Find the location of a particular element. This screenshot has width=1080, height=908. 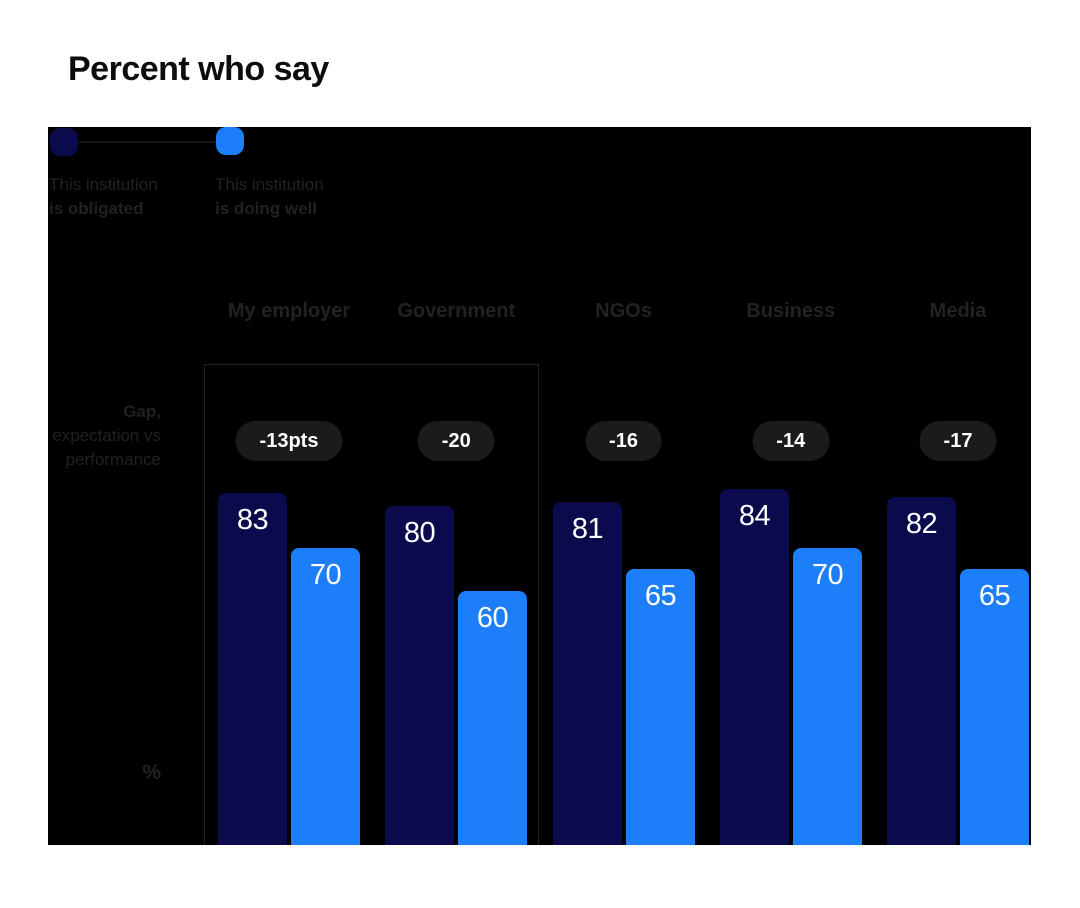

gap-axis-label-line: expectation vs is located at coordinates (106, 435).